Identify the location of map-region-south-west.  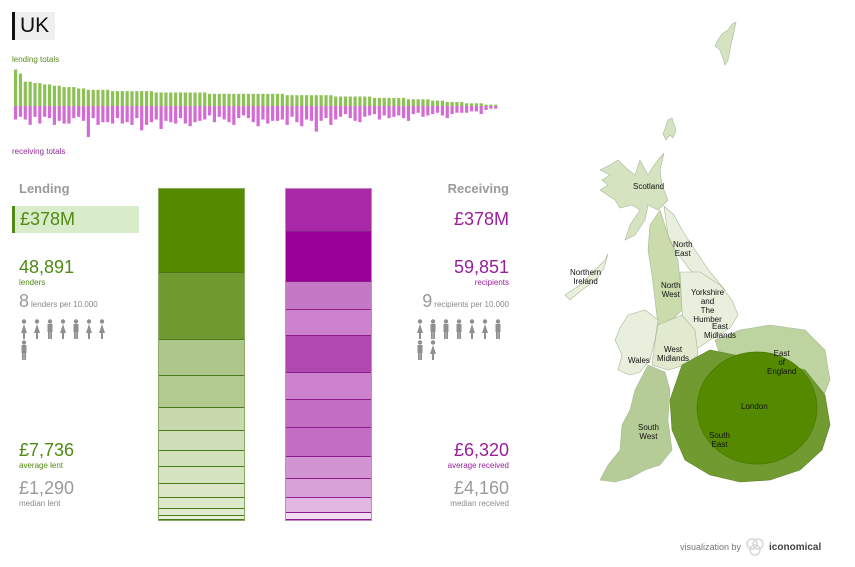
(636, 423).